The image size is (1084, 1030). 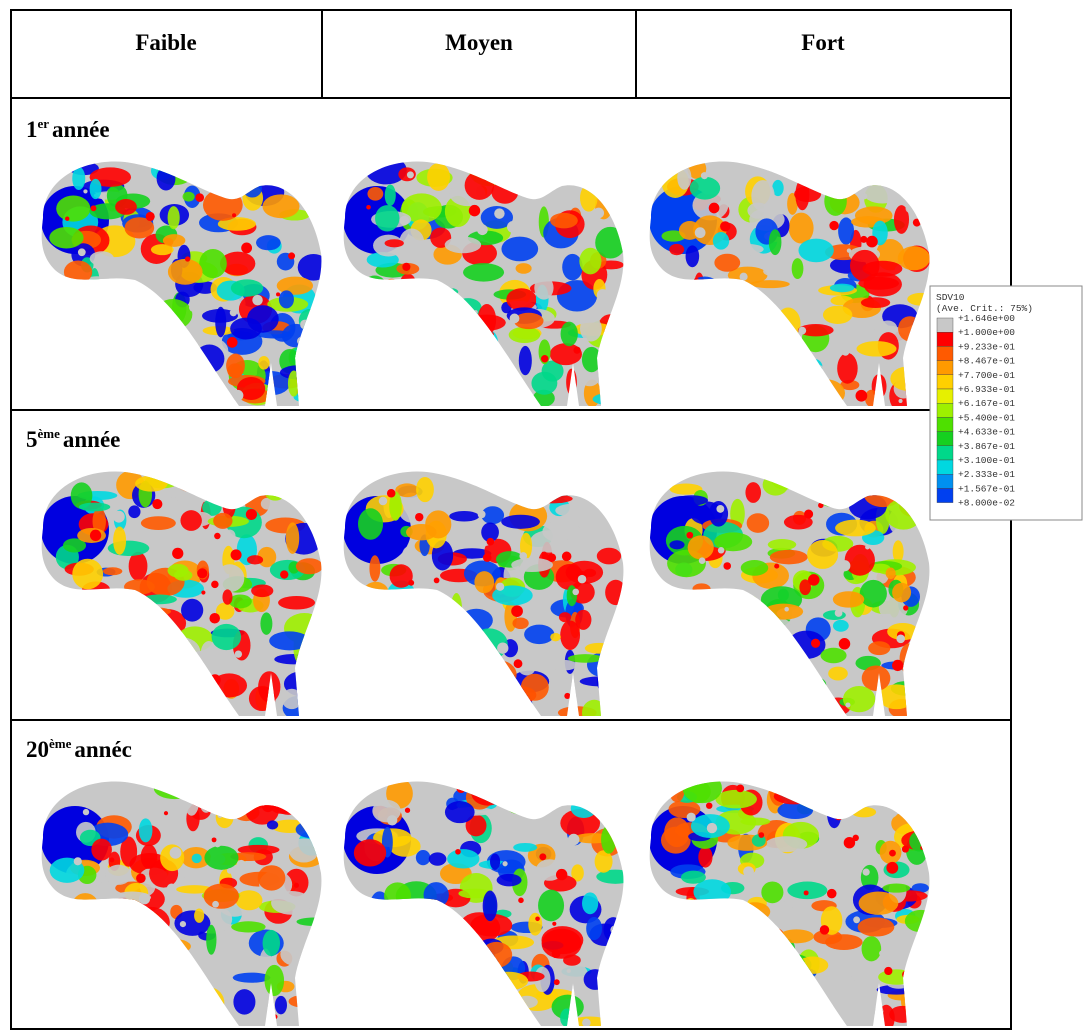 I want to click on legend-label: +8.467e-01, so click(x=986, y=361).